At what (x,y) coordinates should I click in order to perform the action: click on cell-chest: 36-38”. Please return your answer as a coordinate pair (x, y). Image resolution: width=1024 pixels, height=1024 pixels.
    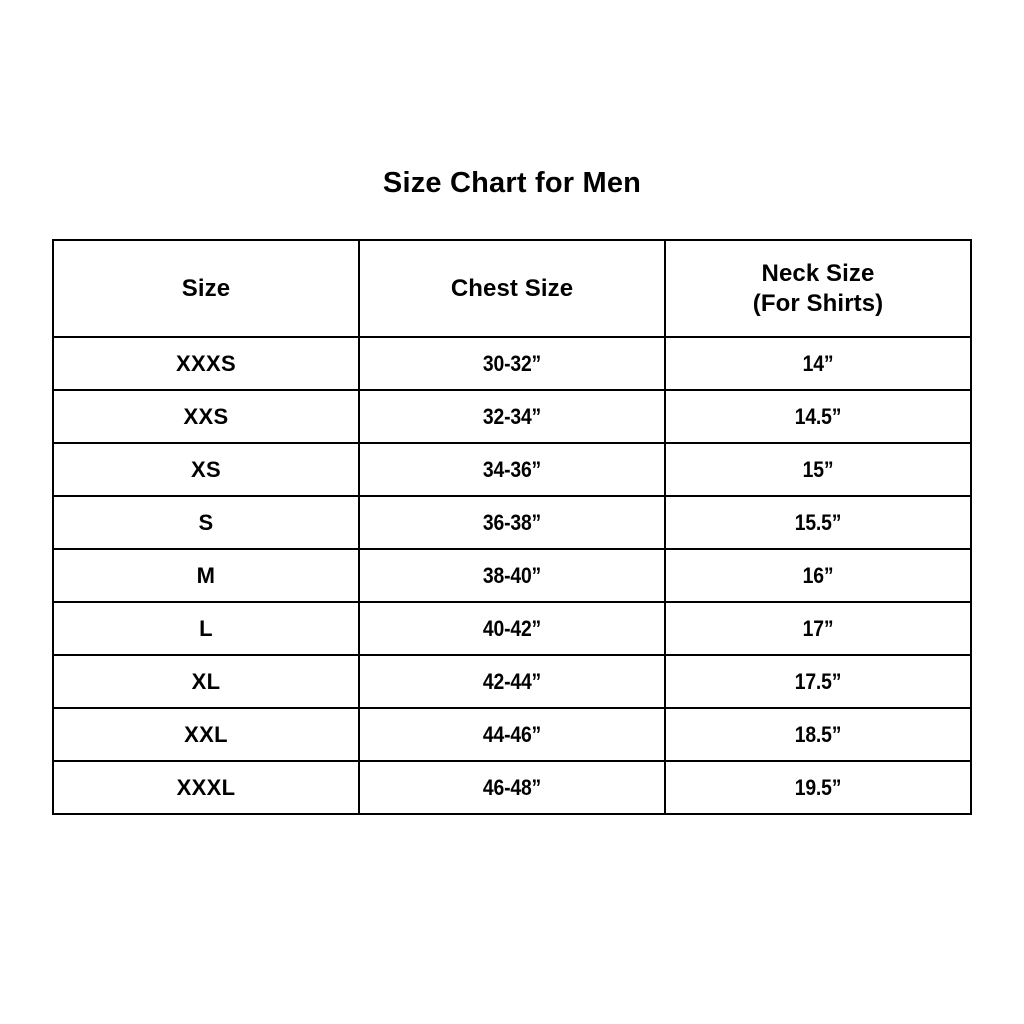
    Looking at the image, I should click on (512, 522).